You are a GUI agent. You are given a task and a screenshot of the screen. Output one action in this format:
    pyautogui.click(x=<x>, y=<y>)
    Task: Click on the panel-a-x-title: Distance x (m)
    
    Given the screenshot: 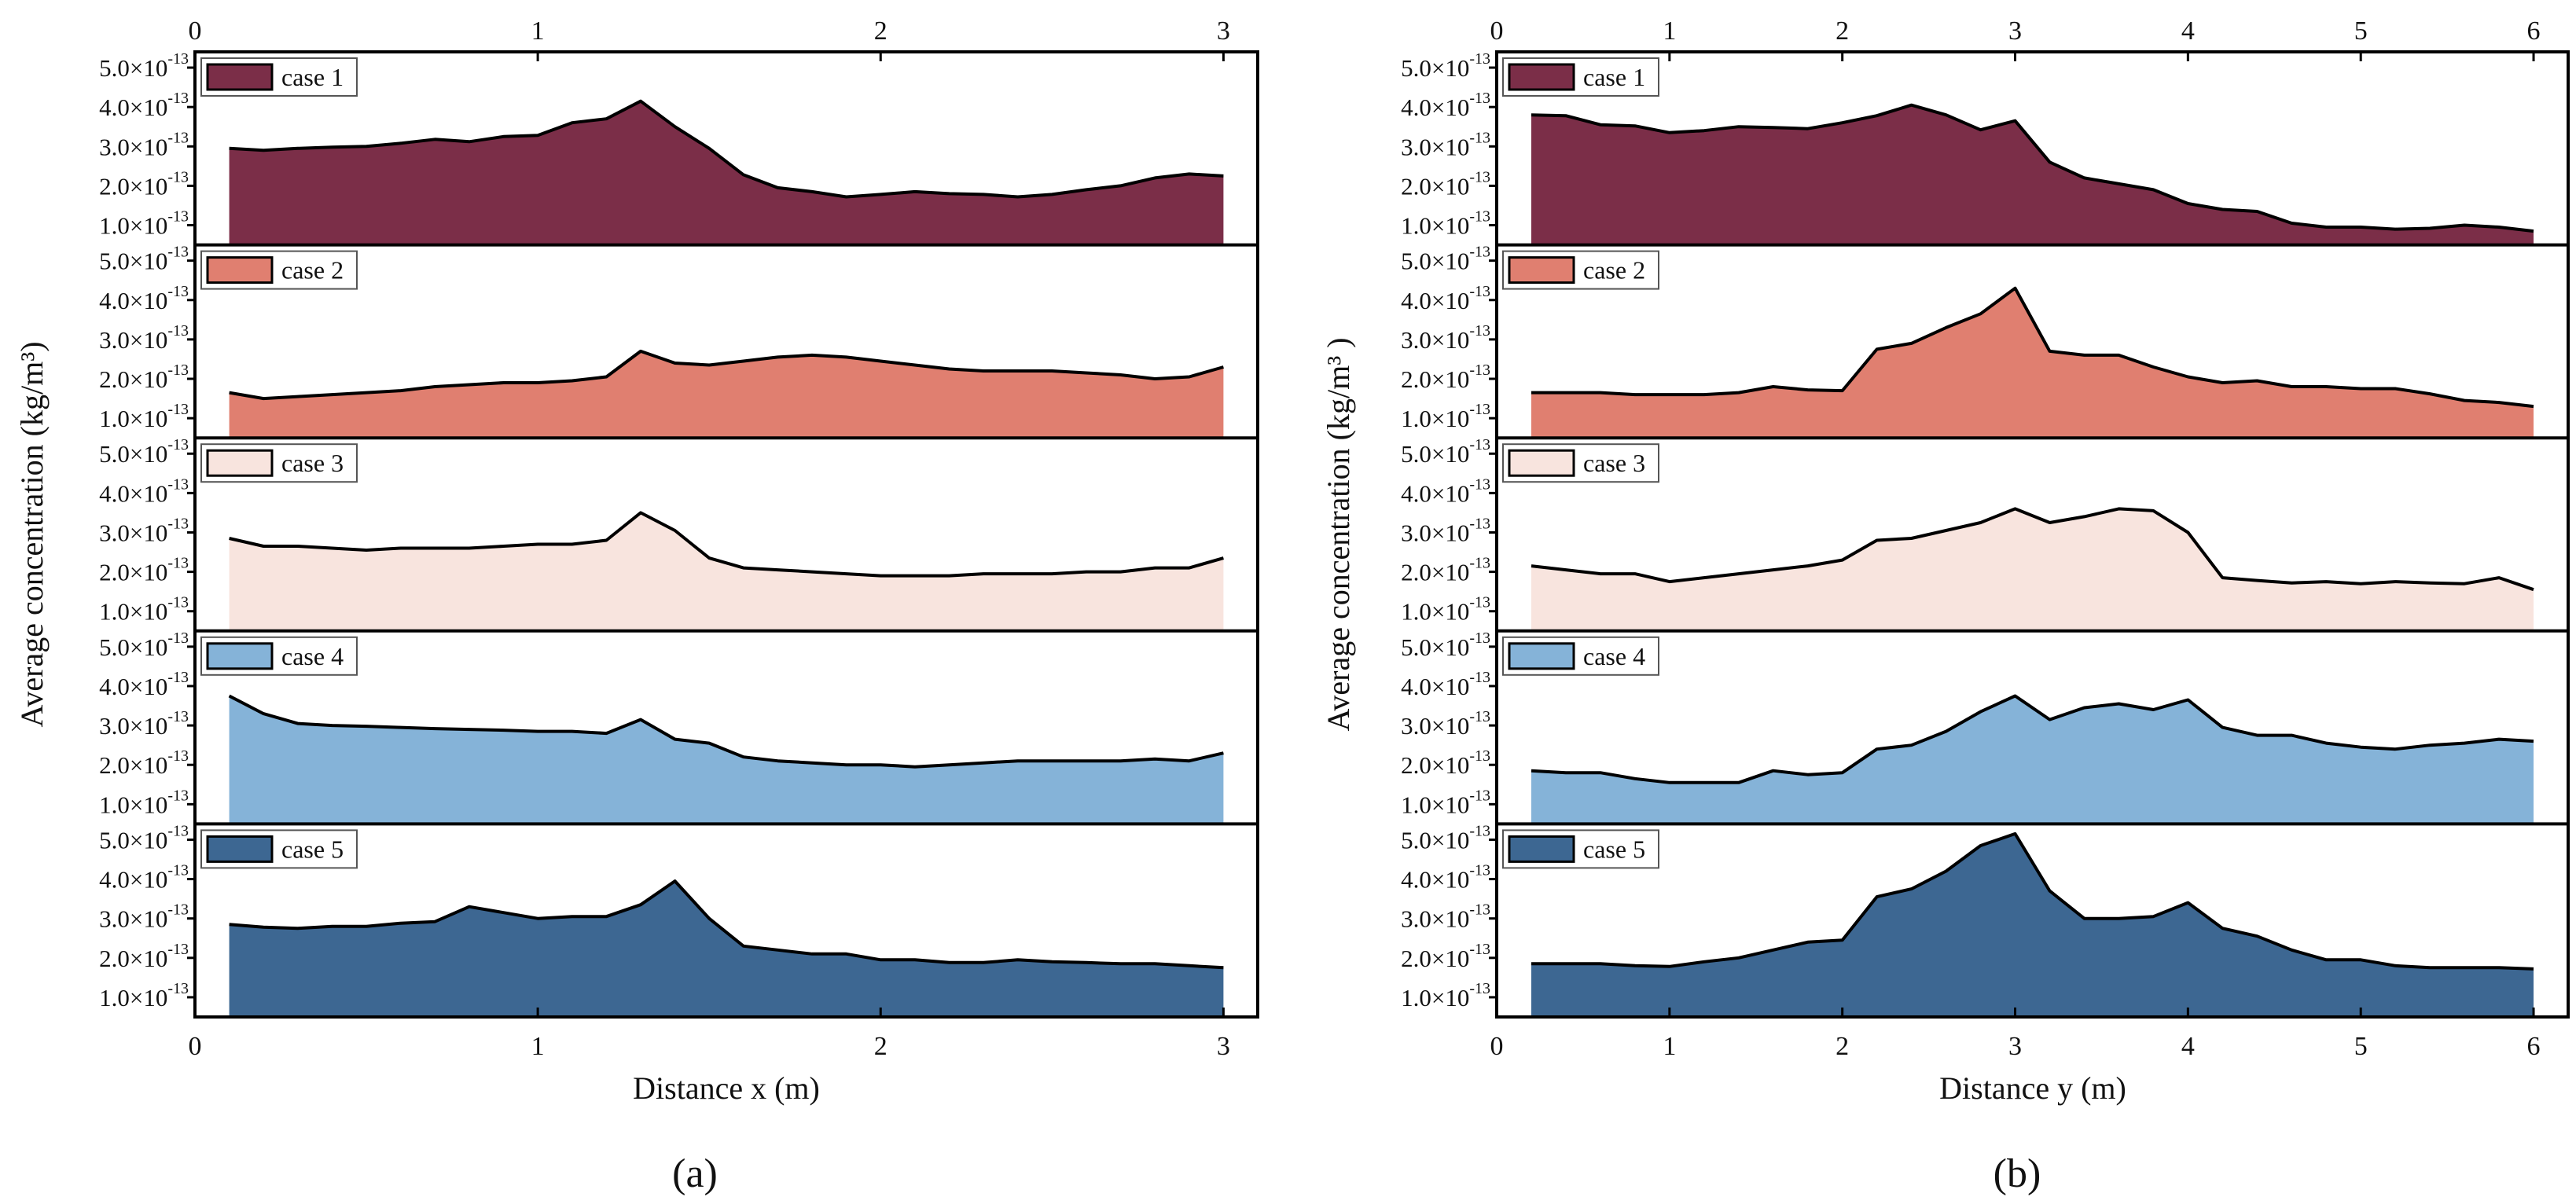 What is the action you would take?
    pyautogui.click(x=726, y=1088)
    